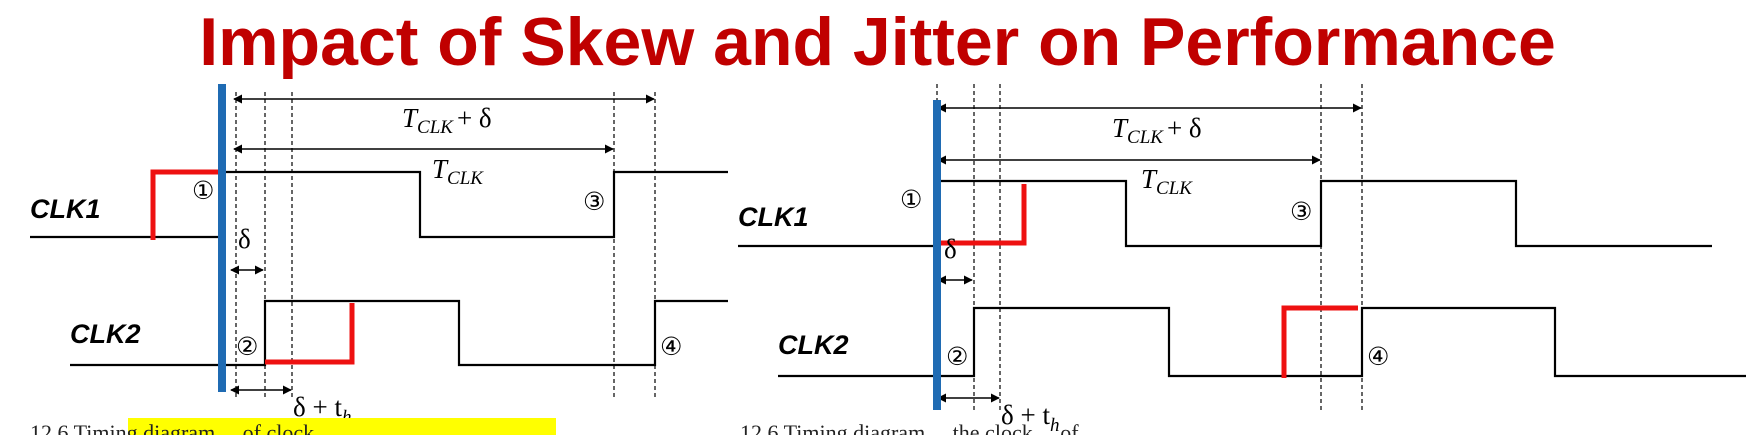 This screenshot has width=1755, height=435. Describe the element at coordinates (1030, 417) in the screenshot. I see `right-delta-th-label: δ + th` at that location.